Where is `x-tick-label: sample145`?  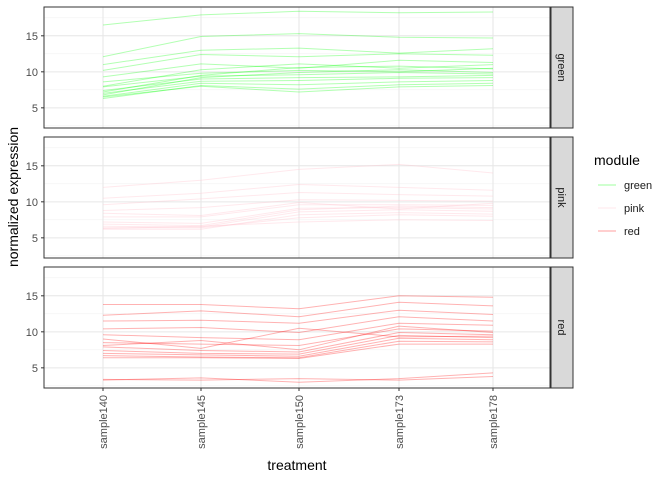
x-tick-label: sample145 is located at coordinates (202, 422).